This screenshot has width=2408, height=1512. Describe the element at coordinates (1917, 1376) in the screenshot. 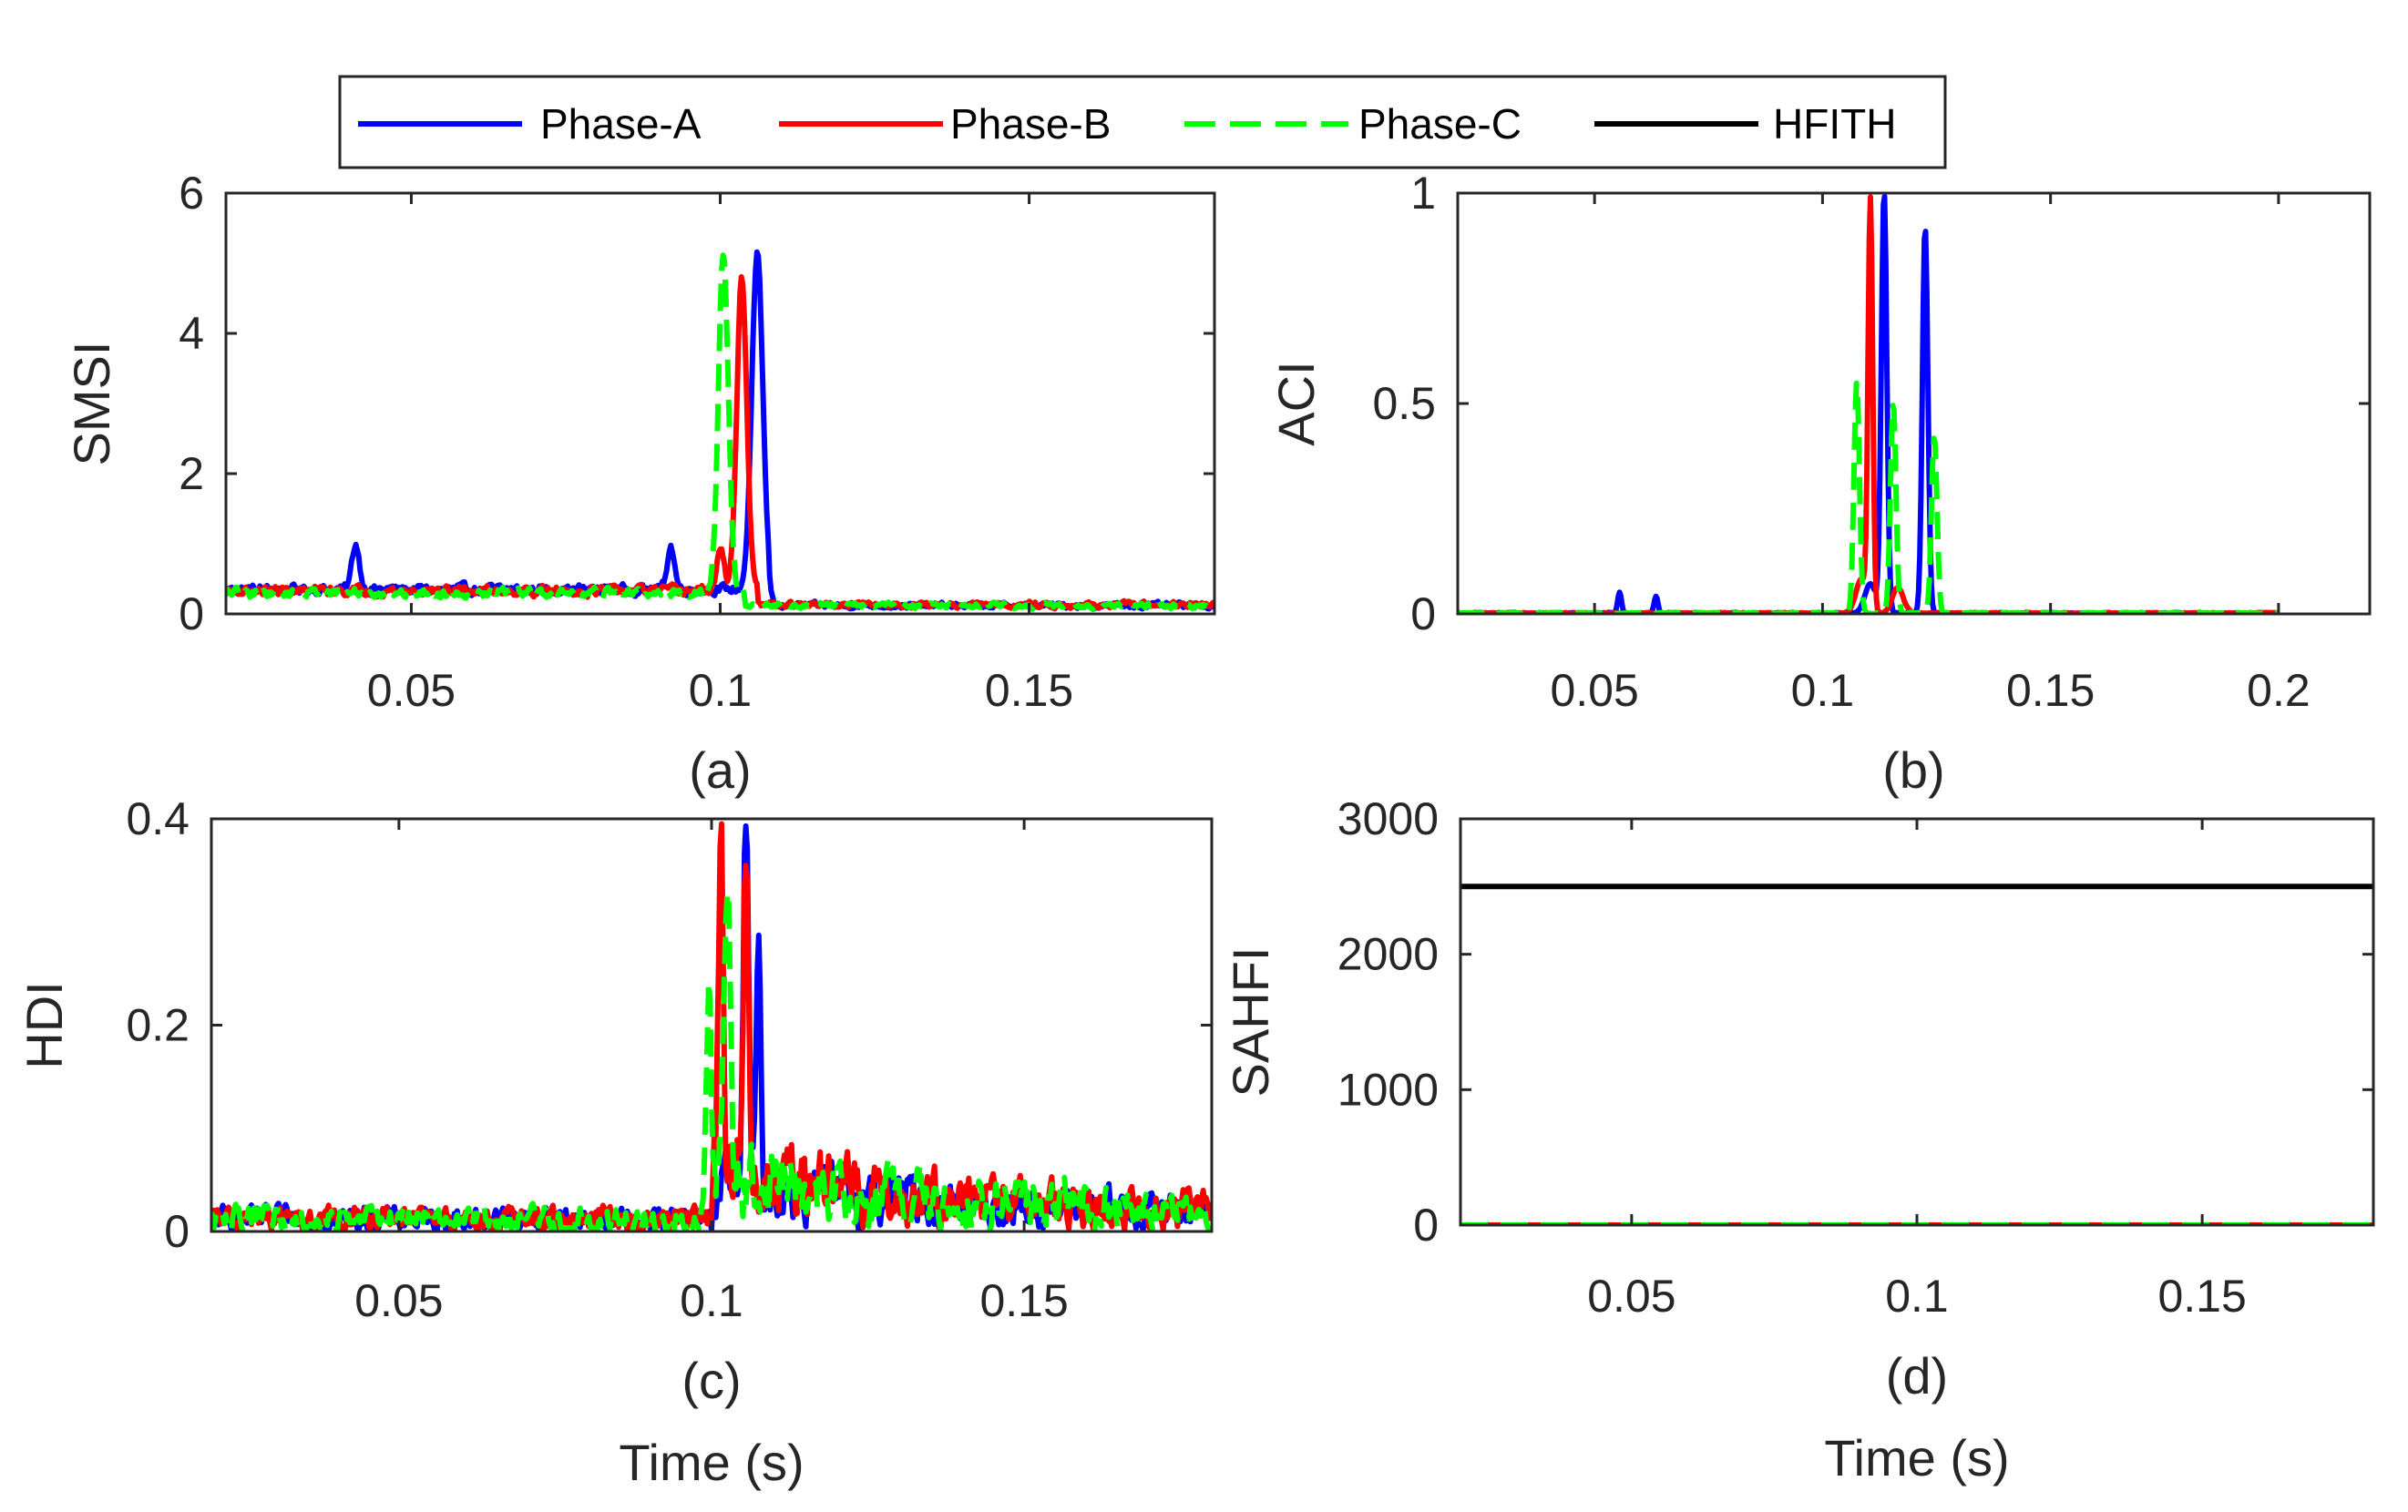

I see `panel-label-d: (d)` at that location.